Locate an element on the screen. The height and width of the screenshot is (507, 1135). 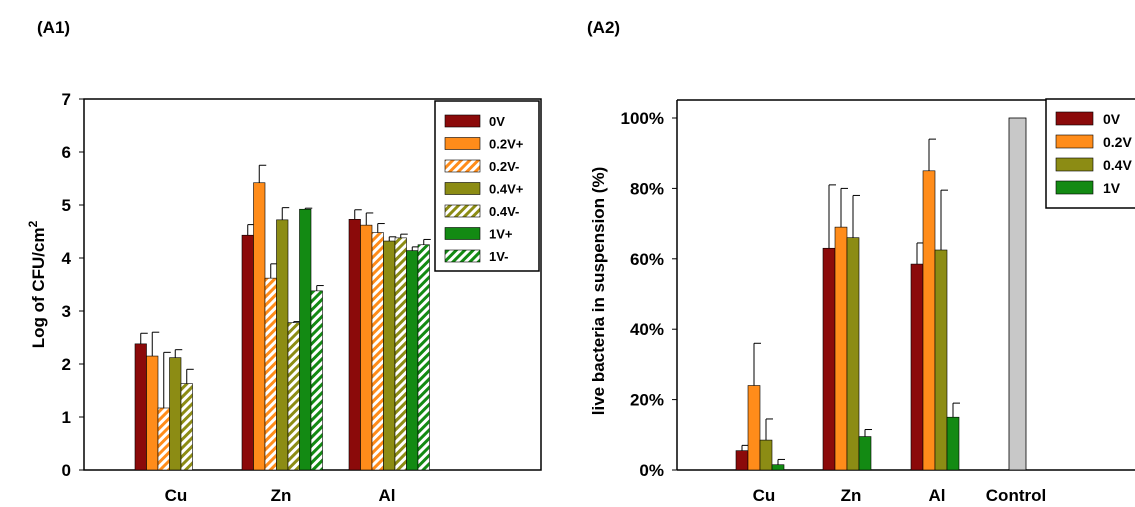
y-tick-label-a1: 1 is located at coordinates (66, 417).